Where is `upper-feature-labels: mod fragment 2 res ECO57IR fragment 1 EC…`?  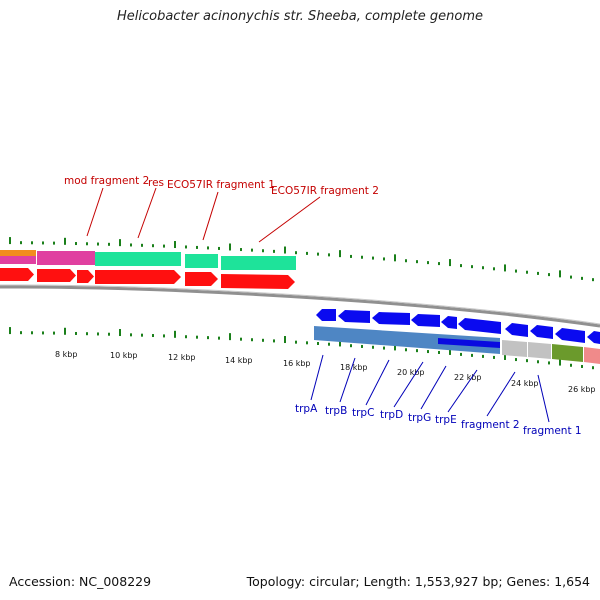
upper-feature-labels: mod fragment 2 res ECO57IR fragment 1 EC… is located at coordinates (221, 209).